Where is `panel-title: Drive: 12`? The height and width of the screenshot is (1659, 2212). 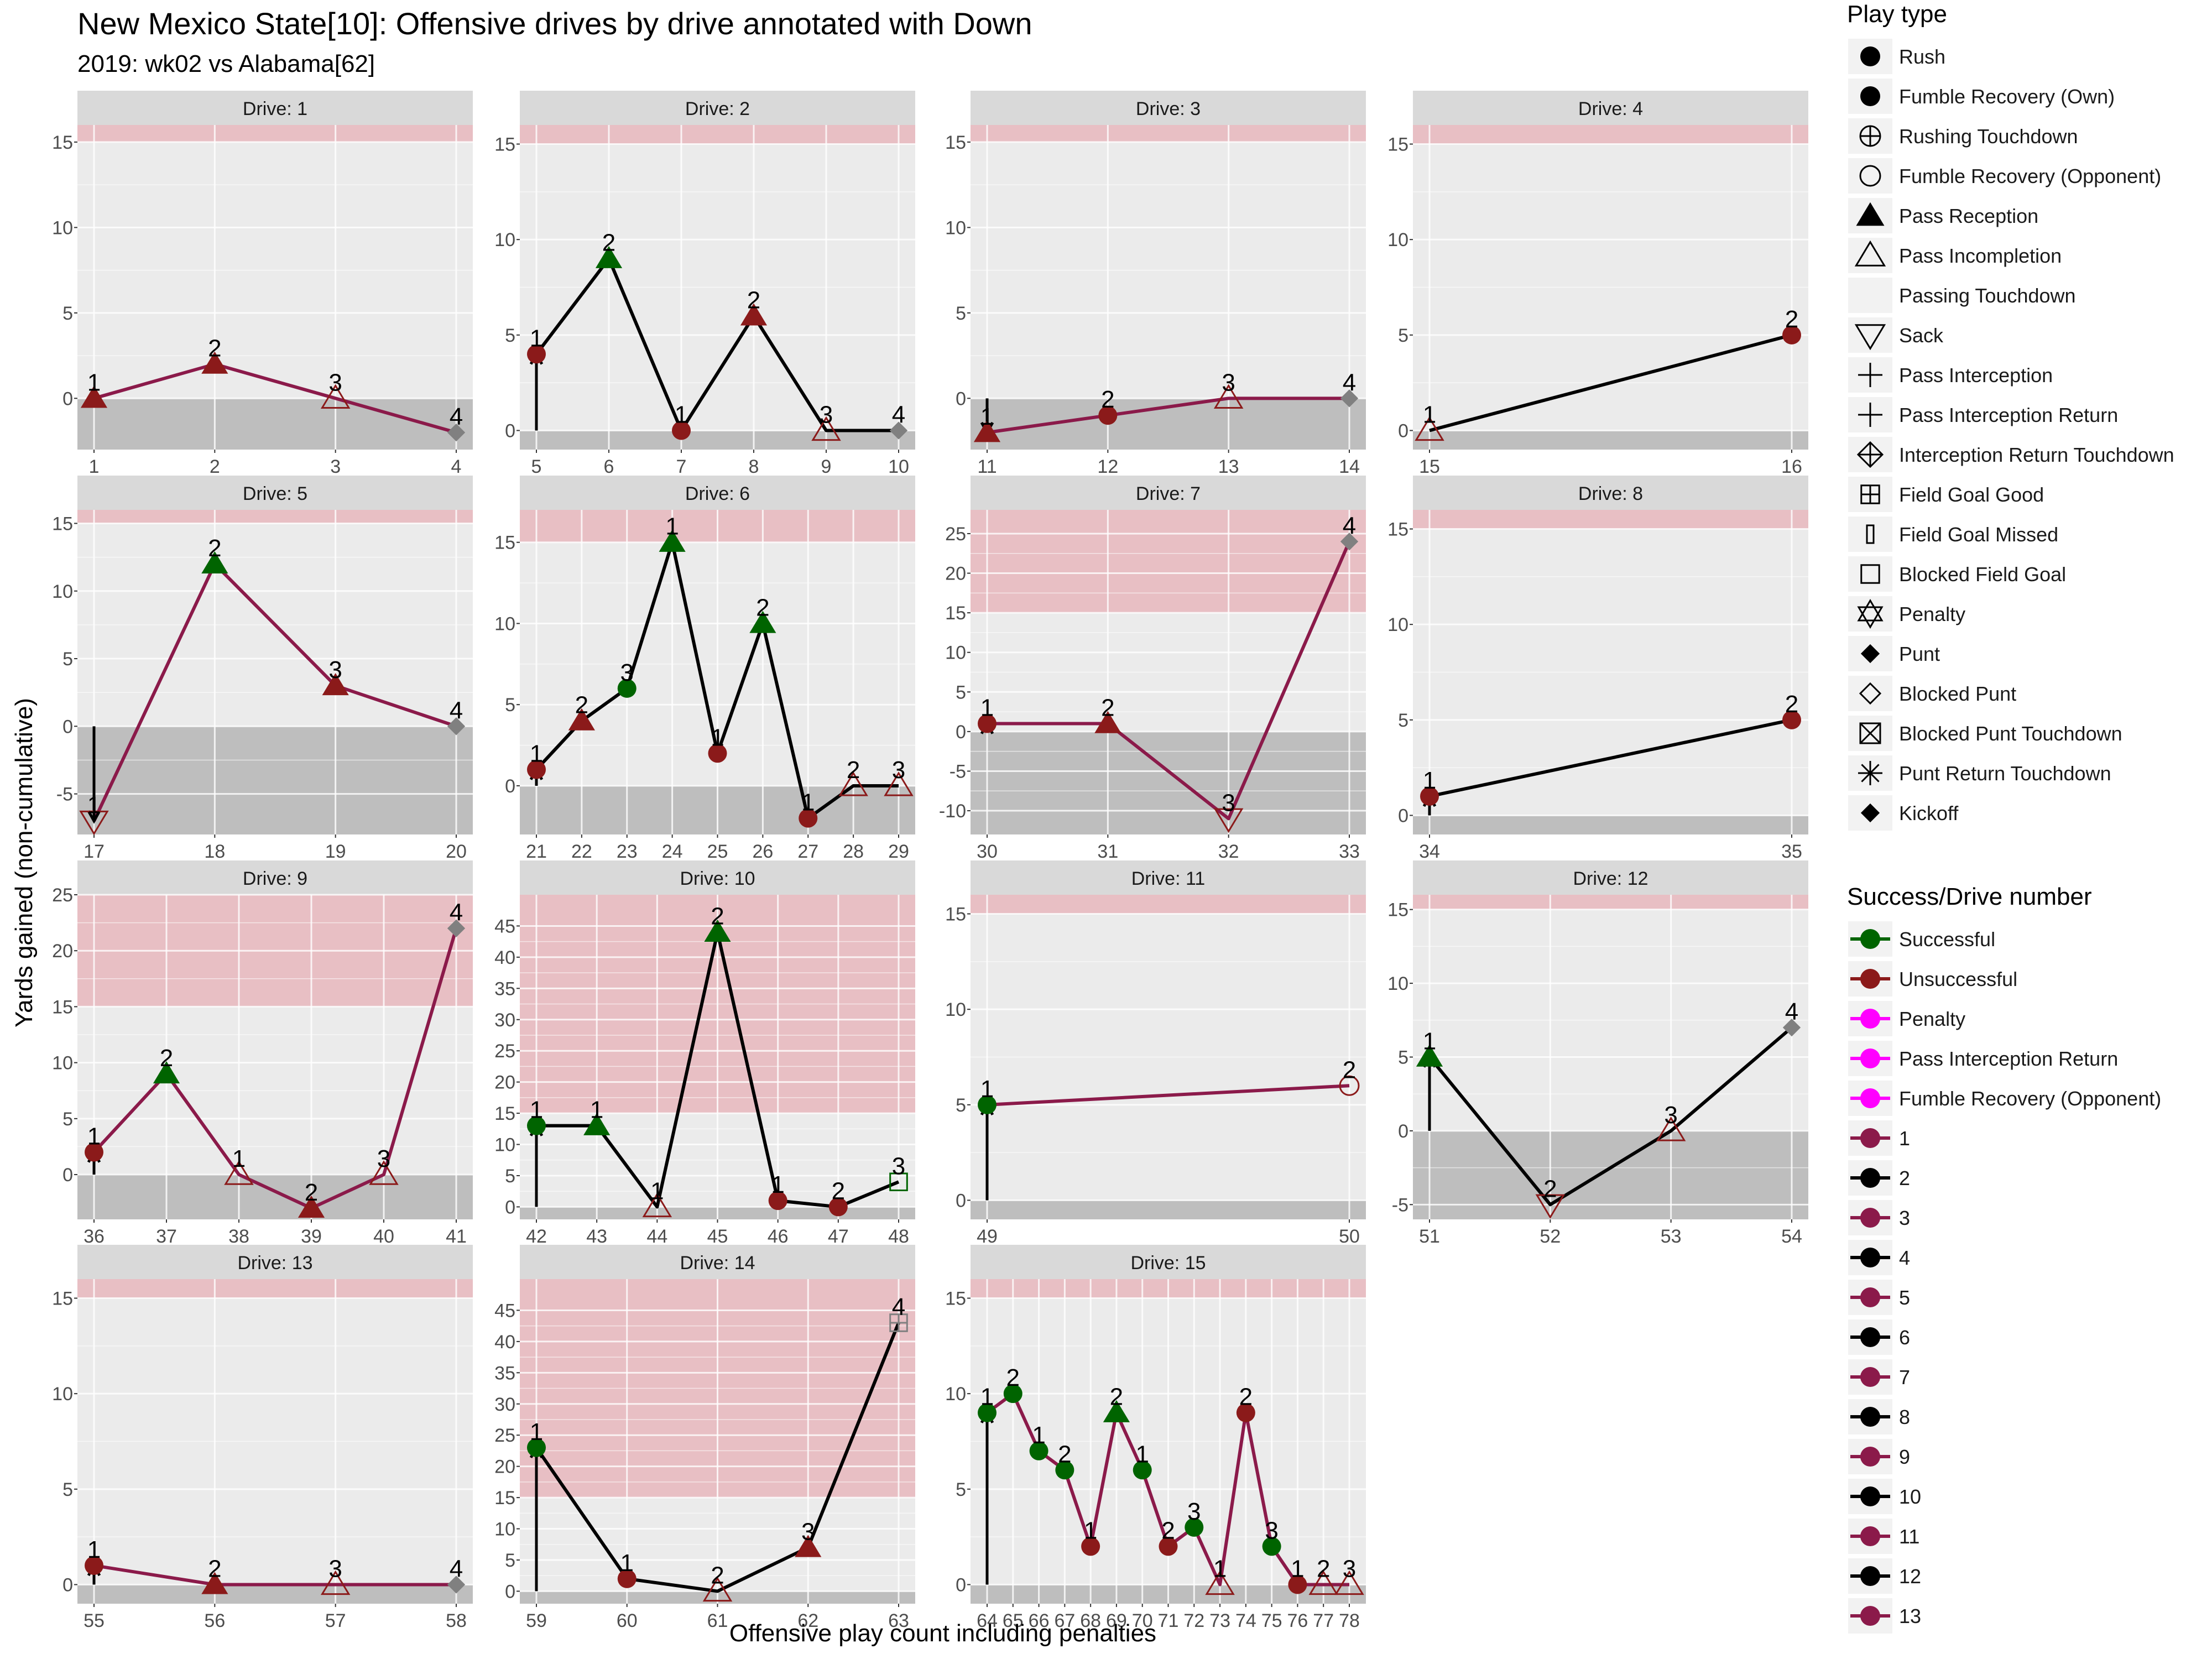 panel-title: Drive: 12 is located at coordinates (1610, 879).